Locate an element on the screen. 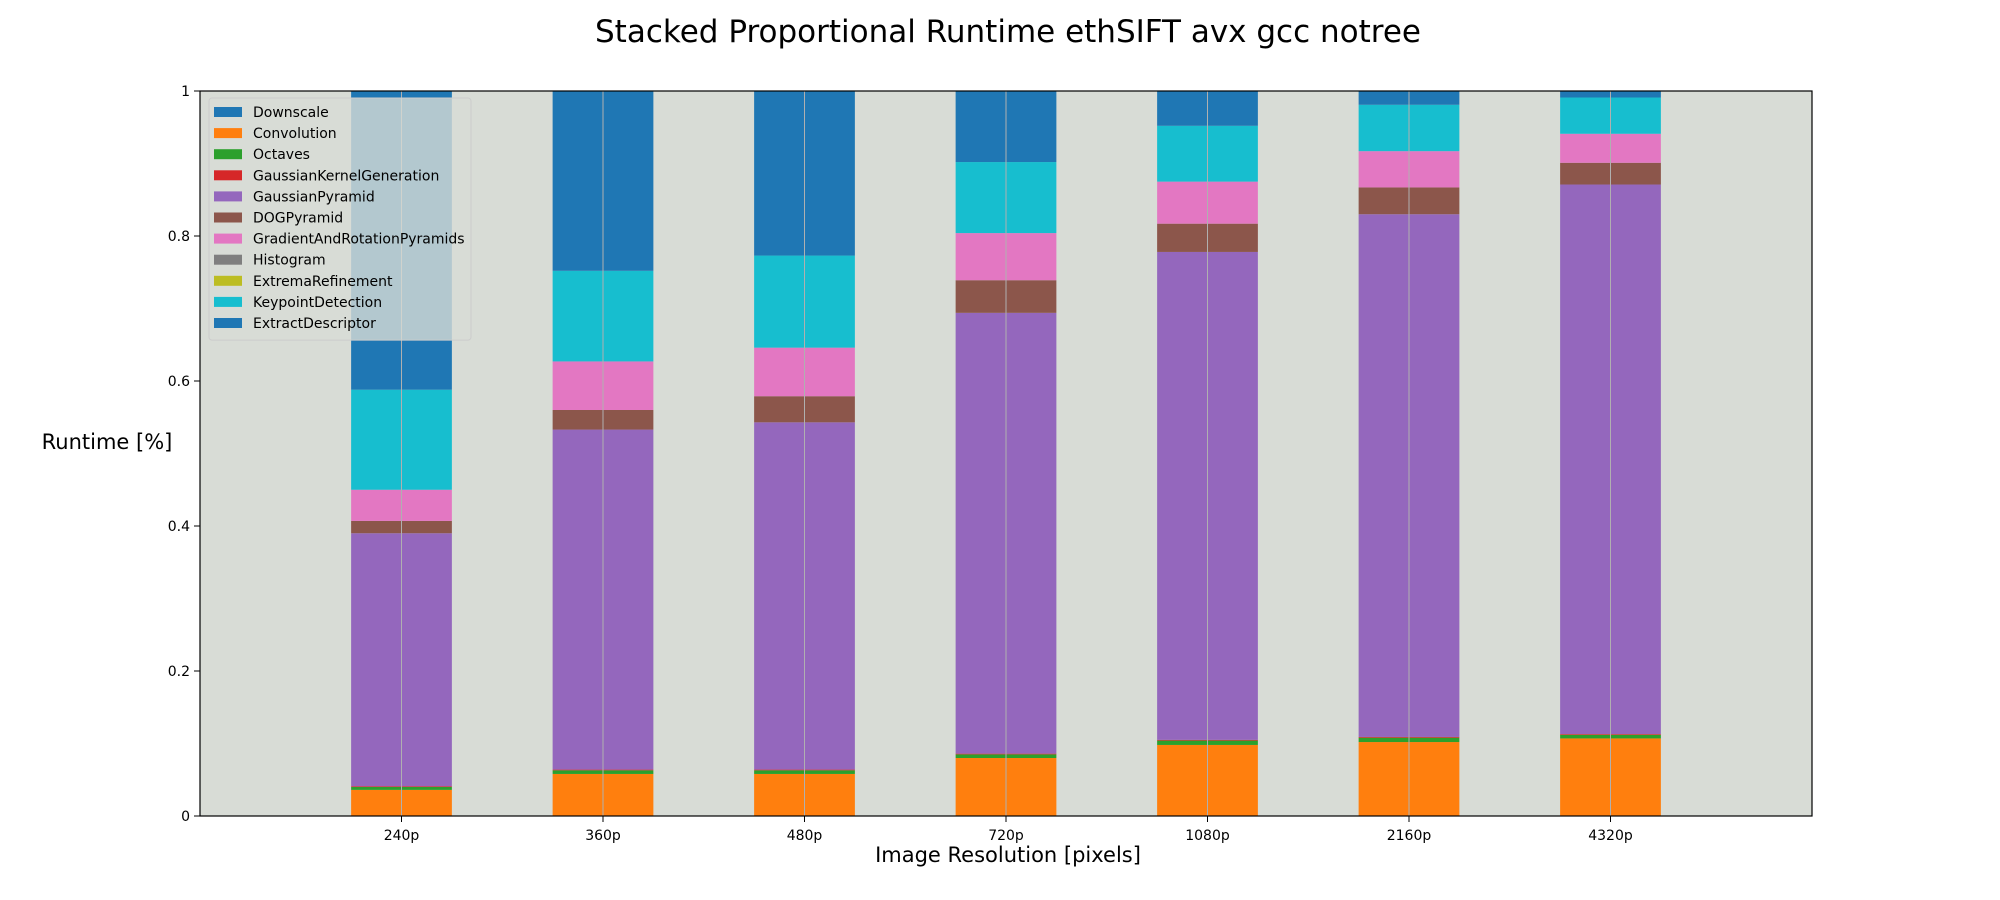 The height and width of the screenshot is (900, 2000). legend-label: Octaves is located at coordinates (281, 155).